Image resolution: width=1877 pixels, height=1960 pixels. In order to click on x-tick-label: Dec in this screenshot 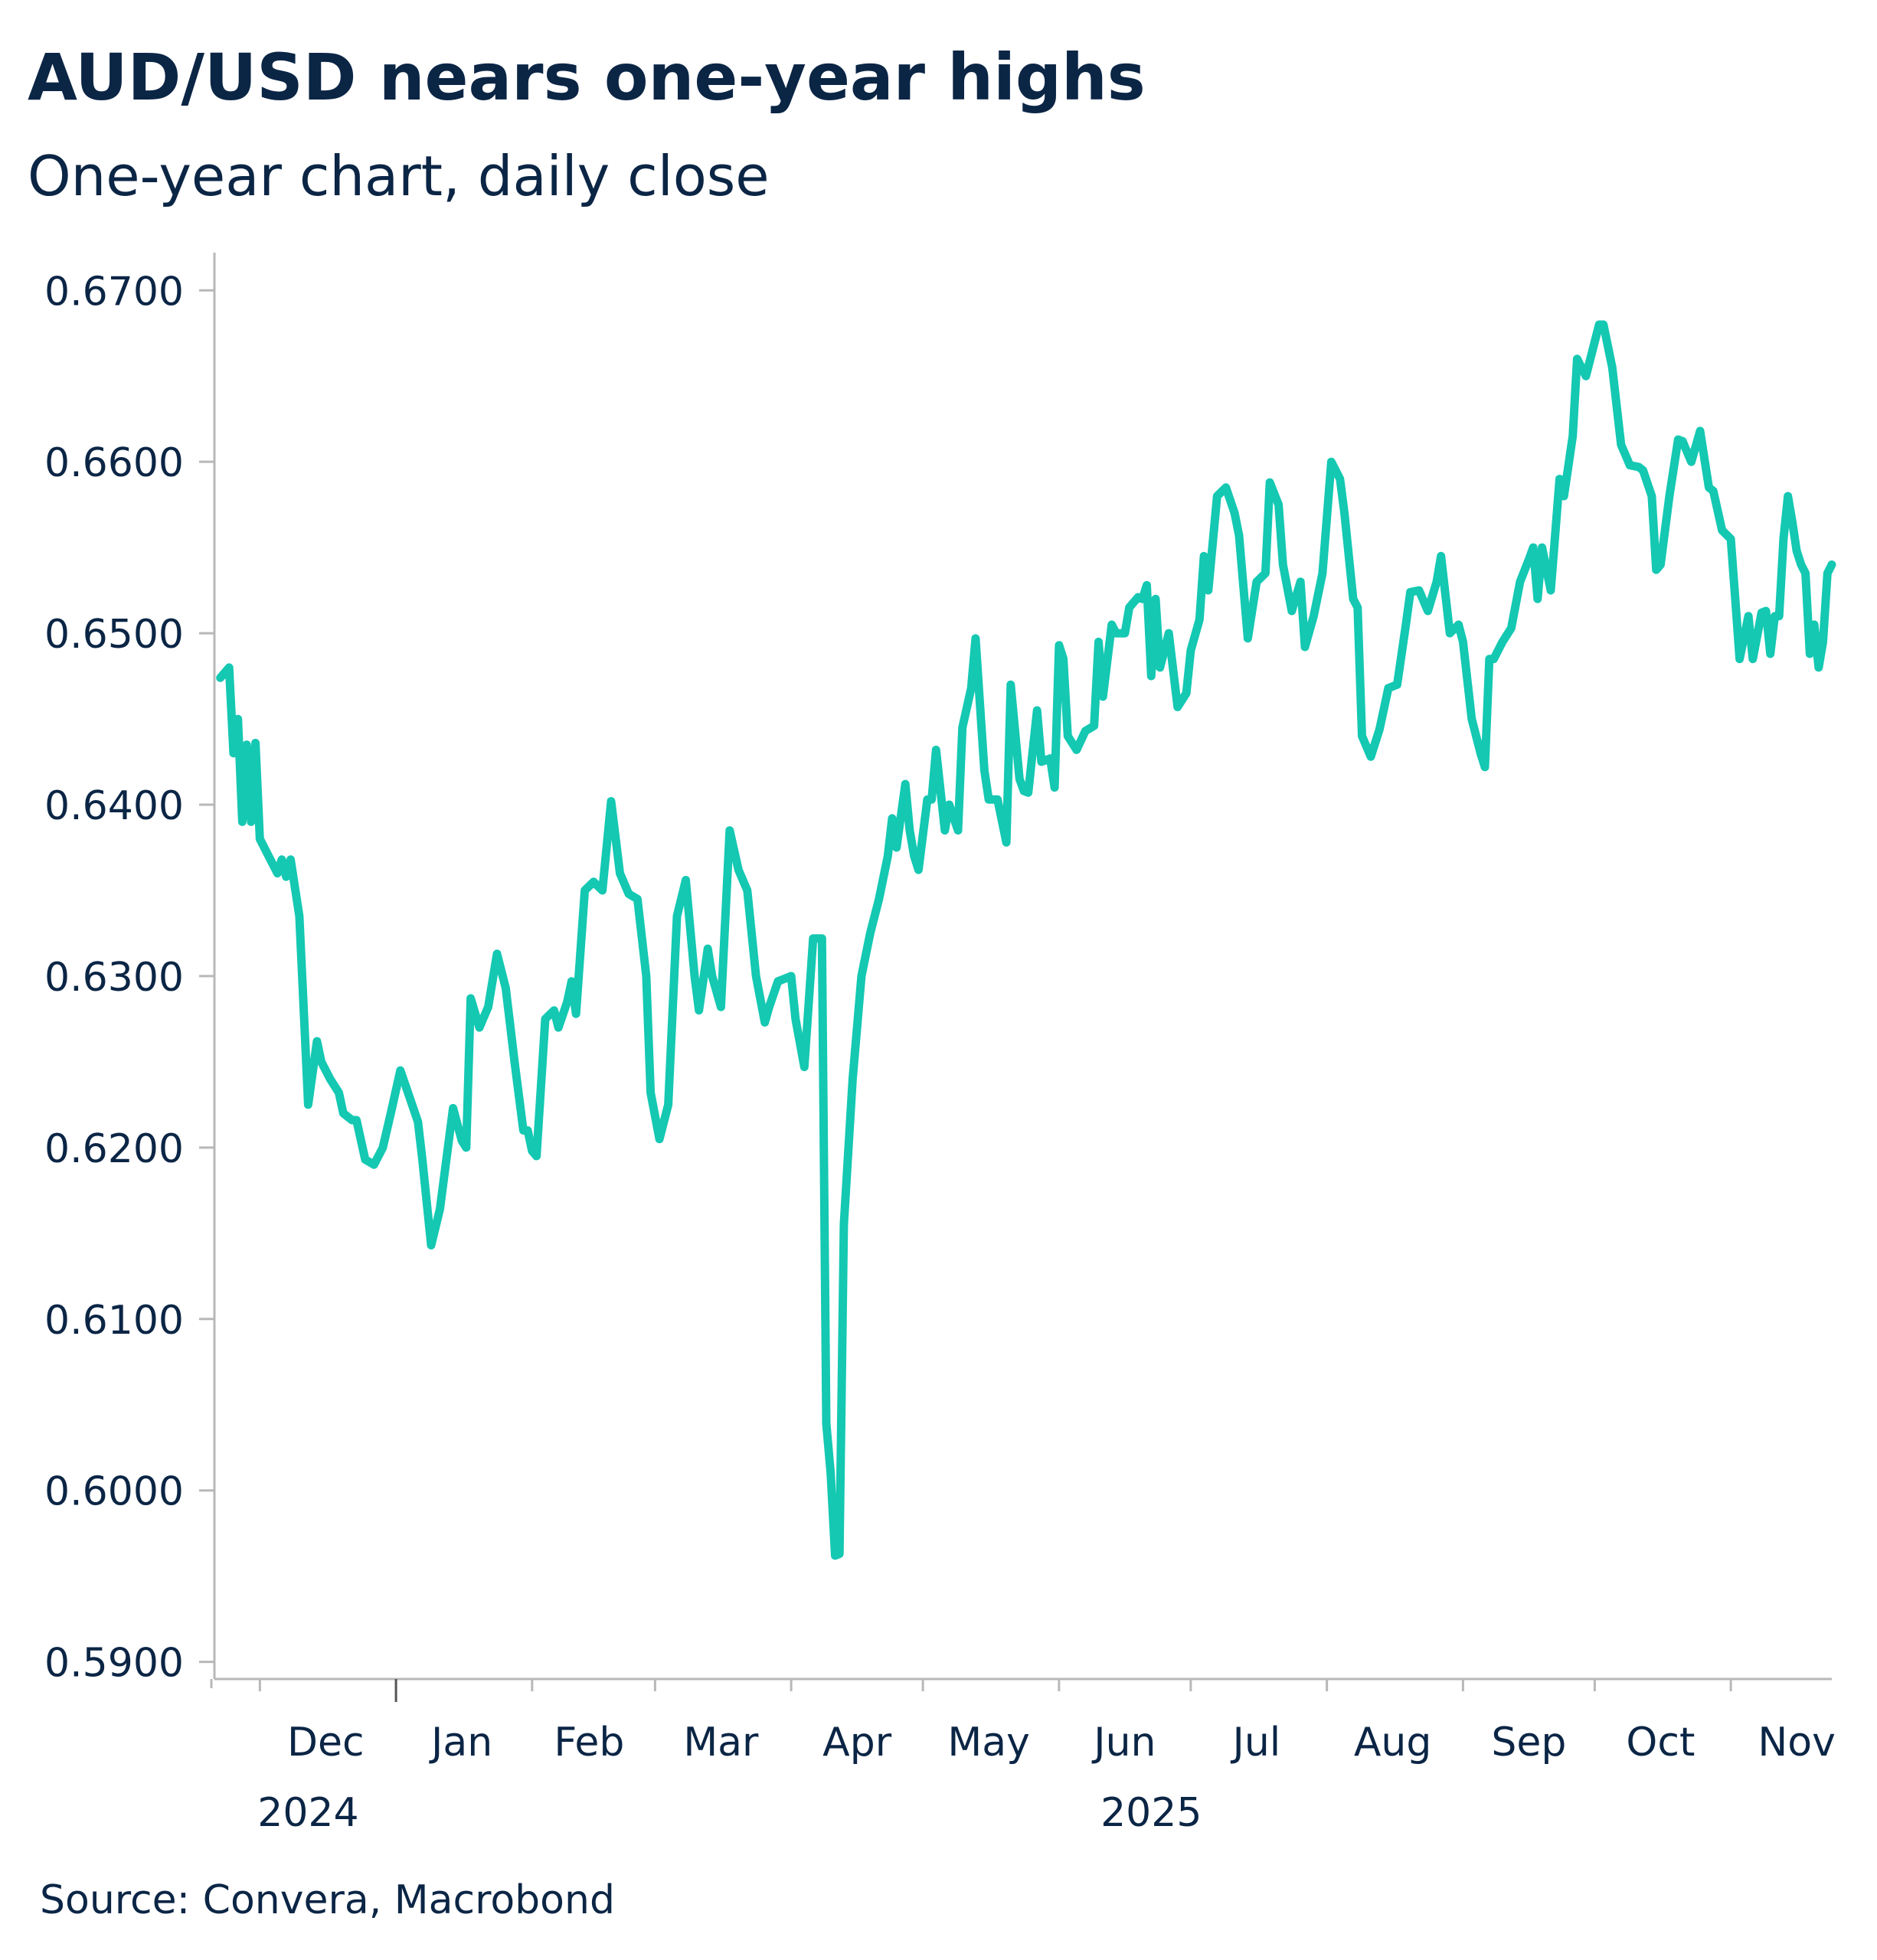, I will do `click(326, 1743)`.